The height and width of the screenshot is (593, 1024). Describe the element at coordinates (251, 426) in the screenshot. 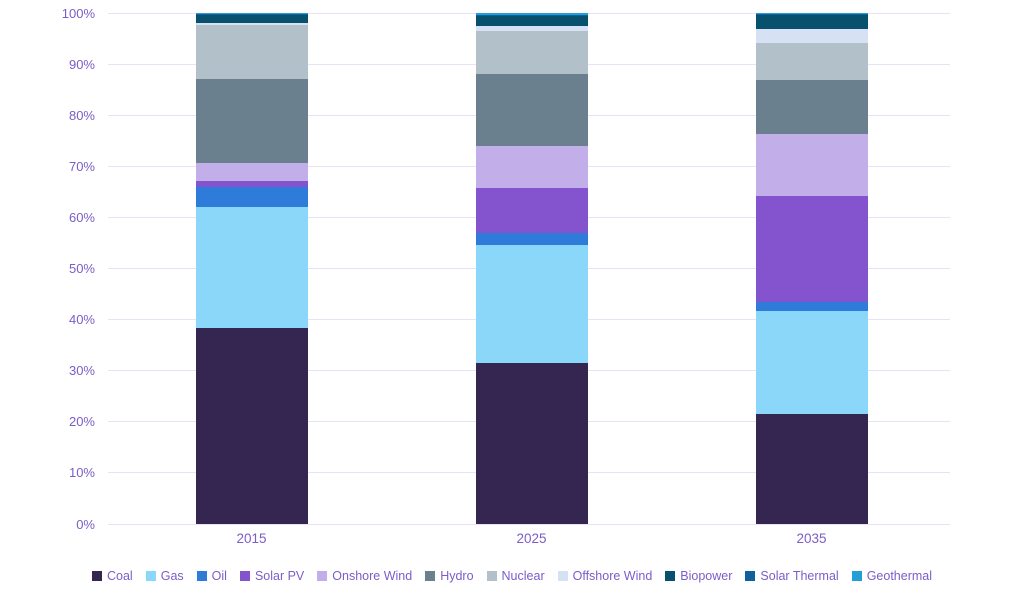

I see `bar-segment-coal-2015` at that location.